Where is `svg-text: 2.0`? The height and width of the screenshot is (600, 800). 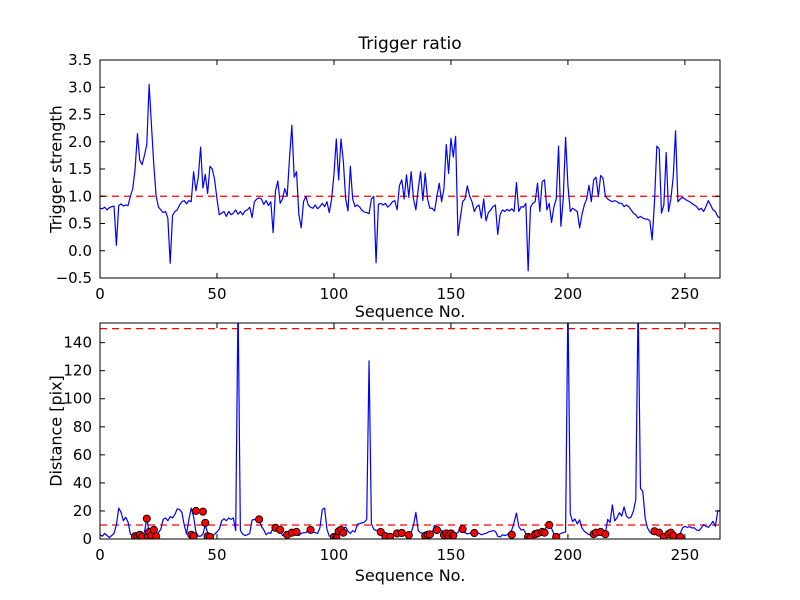
svg-text: 2.0 is located at coordinates (80, 142).